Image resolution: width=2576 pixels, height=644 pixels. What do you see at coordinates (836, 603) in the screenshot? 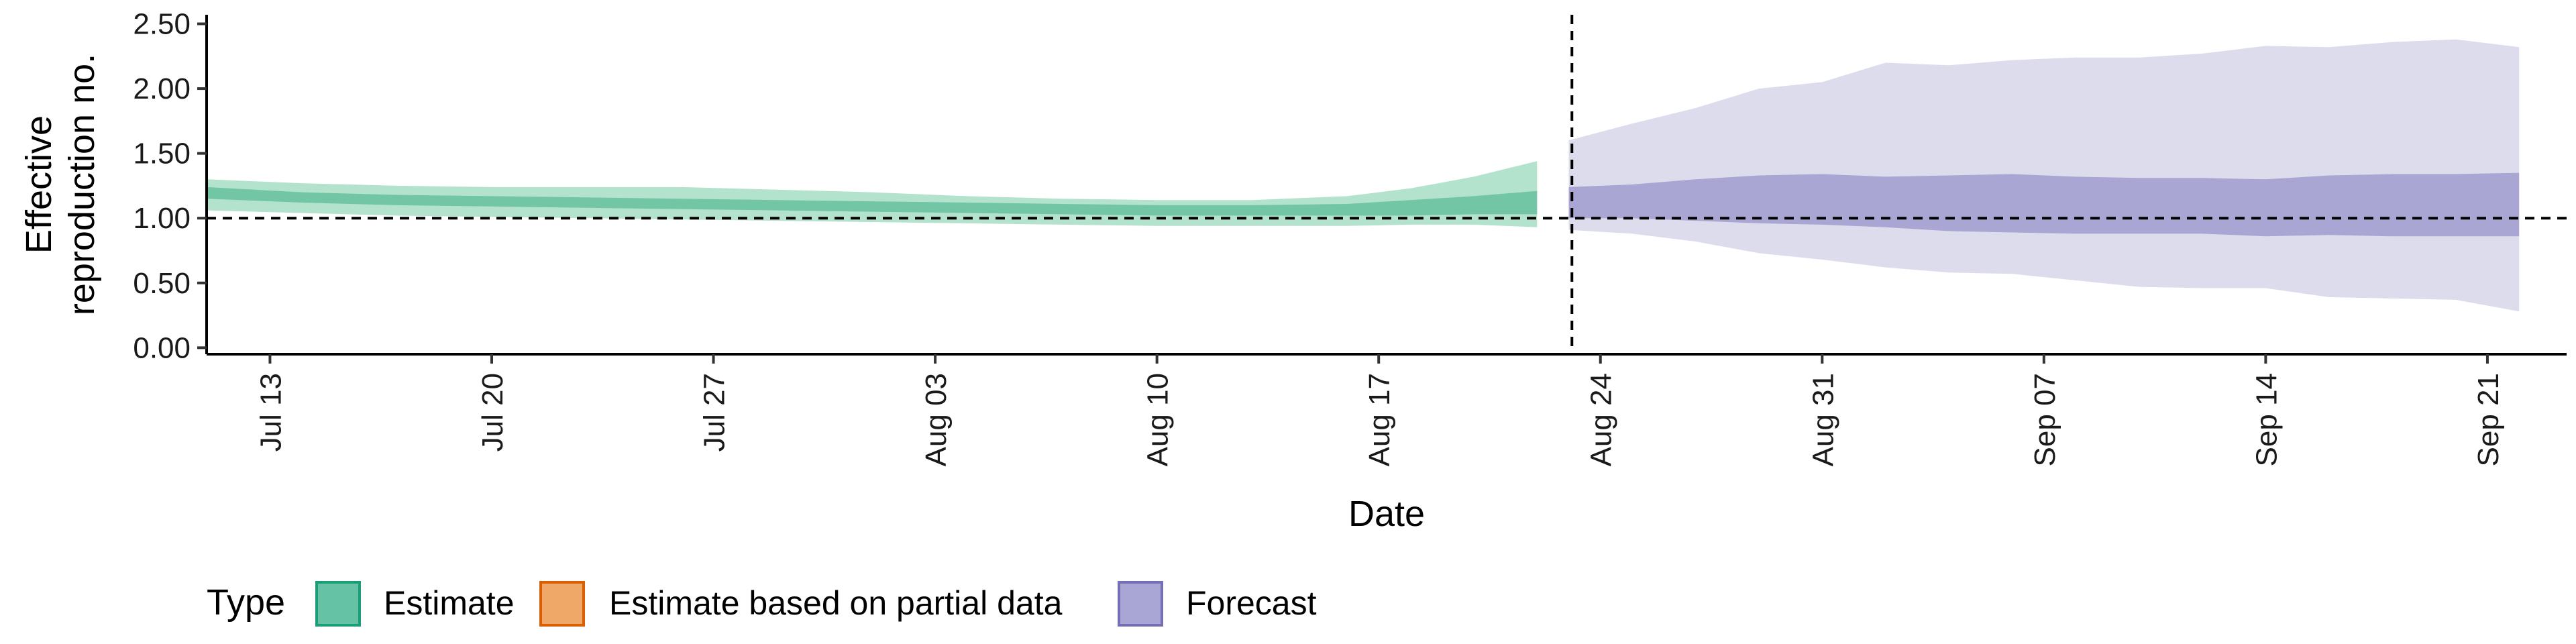
I see `legend-label: Estimate based on partial data` at bounding box center [836, 603].